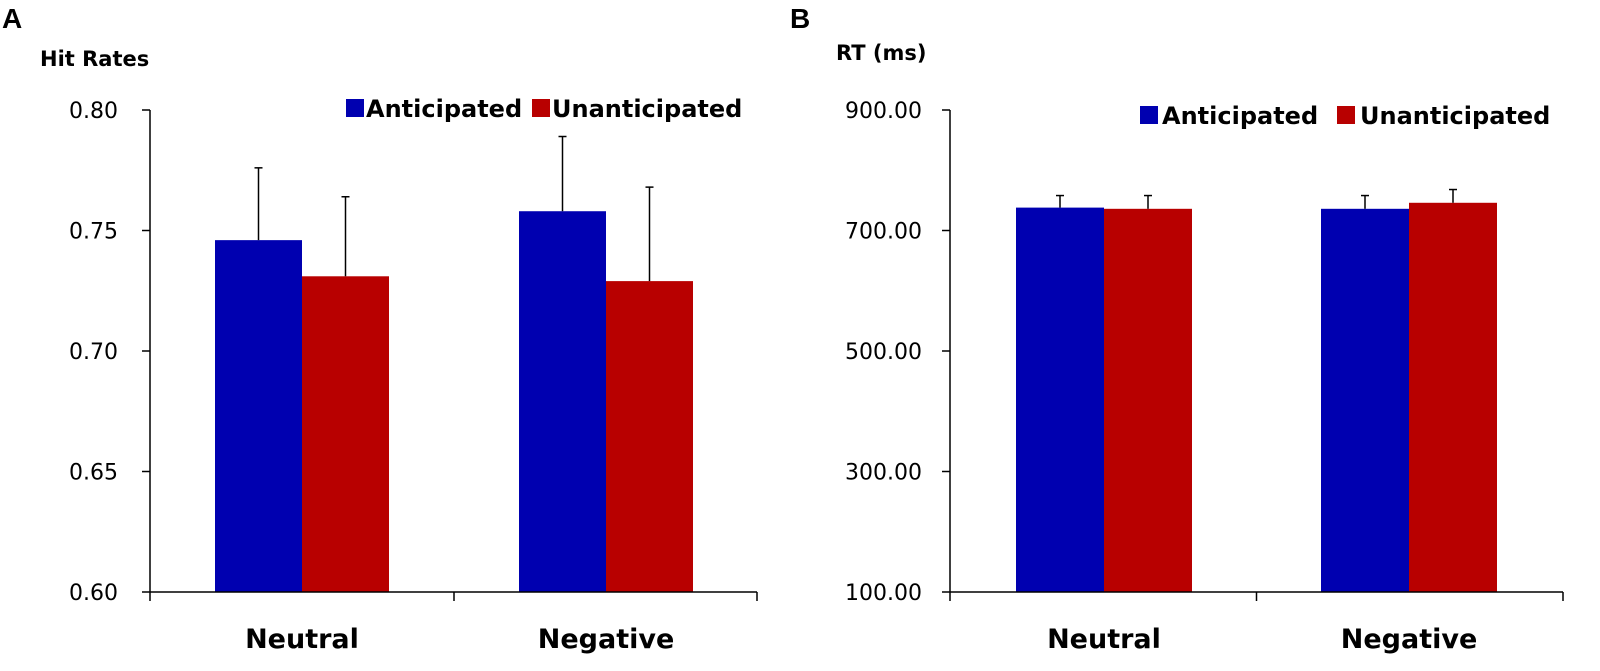 The height and width of the screenshot is (671, 1600). I want to click on y-tick-label: 700.00, so click(883, 232).